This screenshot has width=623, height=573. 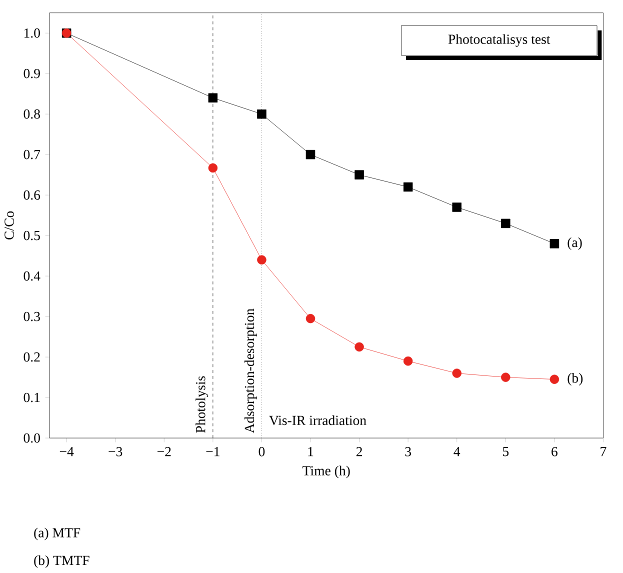 What do you see at coordinates (506, 451) in the screenshot?
I see `x-tick-label: 5` at bounding box center [506, 451].